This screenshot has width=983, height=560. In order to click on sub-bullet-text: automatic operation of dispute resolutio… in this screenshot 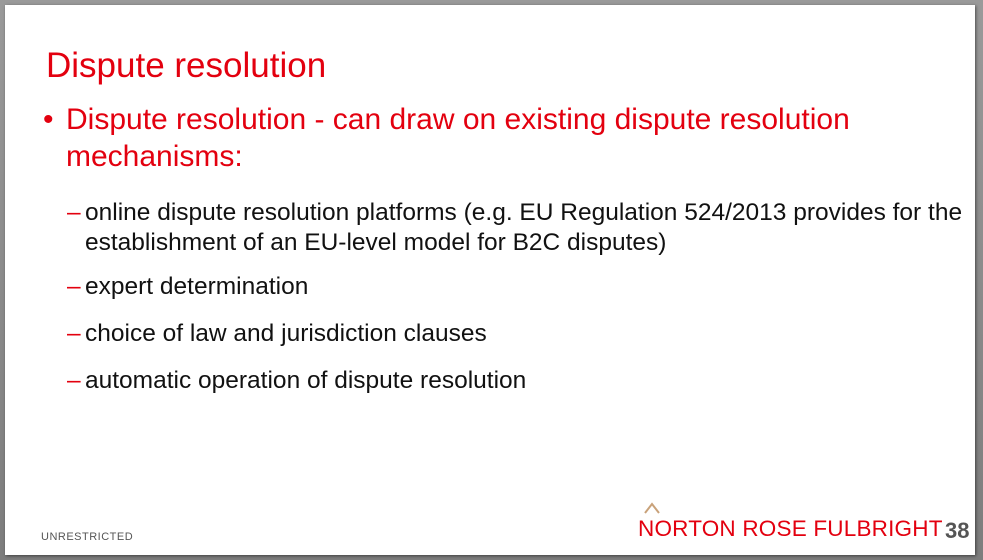, I will do `click(306, 380)`.